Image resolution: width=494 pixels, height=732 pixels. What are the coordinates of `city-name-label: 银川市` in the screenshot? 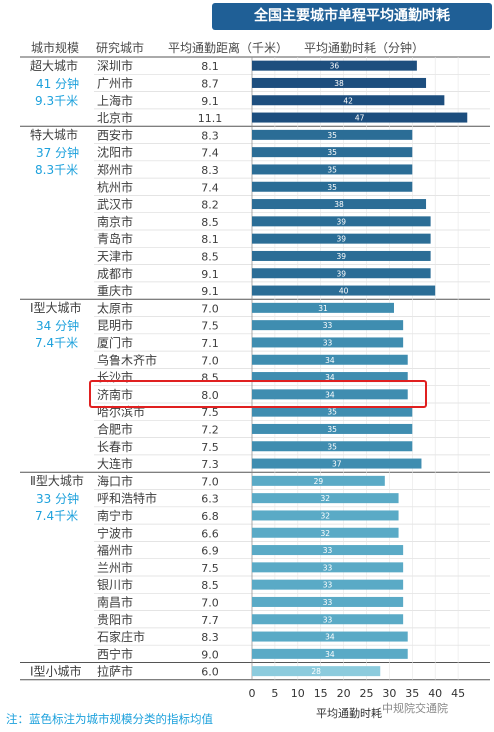 It's located at (115, 584).